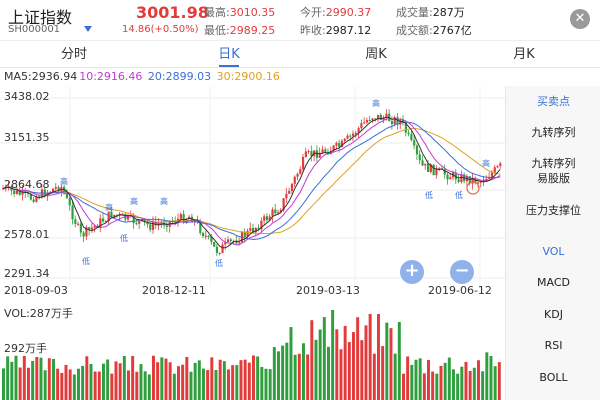 The image size is (600, 400). Describe the element at coordinates (553, 345) in the screenshot. I see `sidebar-item-rsi: RSI` at that location.